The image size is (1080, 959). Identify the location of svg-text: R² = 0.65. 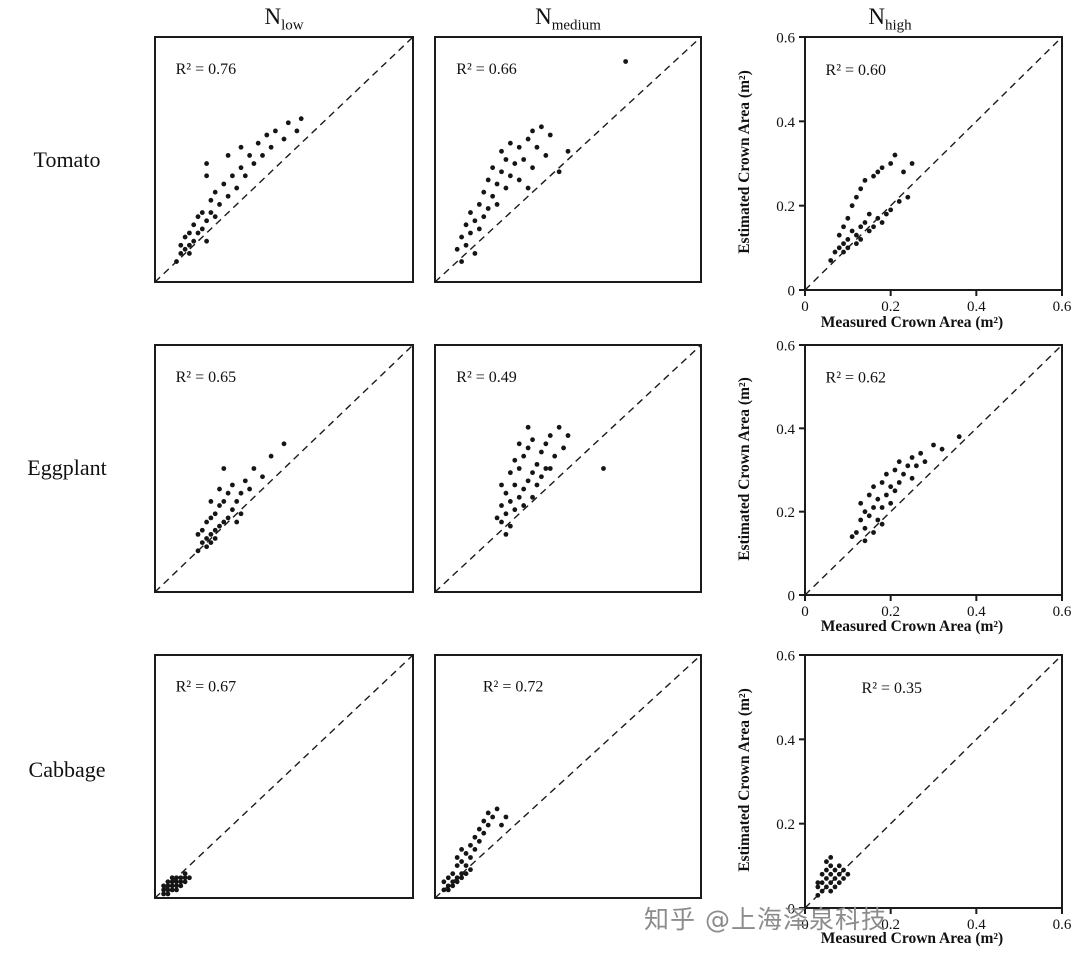
(206, 377).